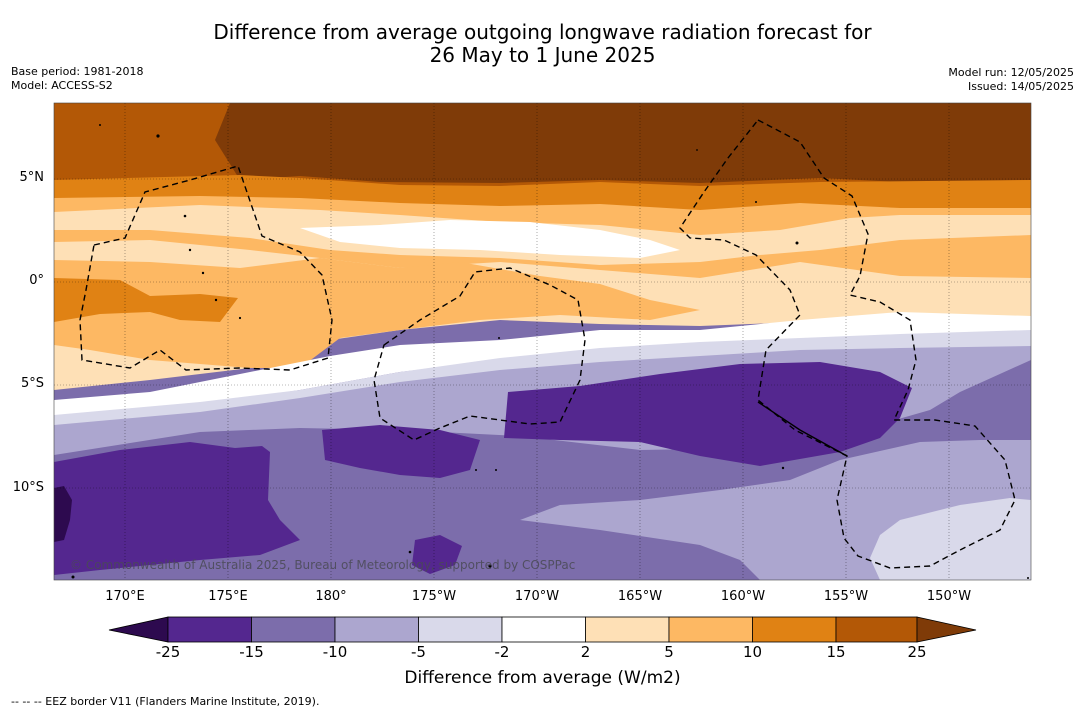  Describe the element at coordinates (168, 652) in the screenshot. I see `colorbar-label: -25` at that location.